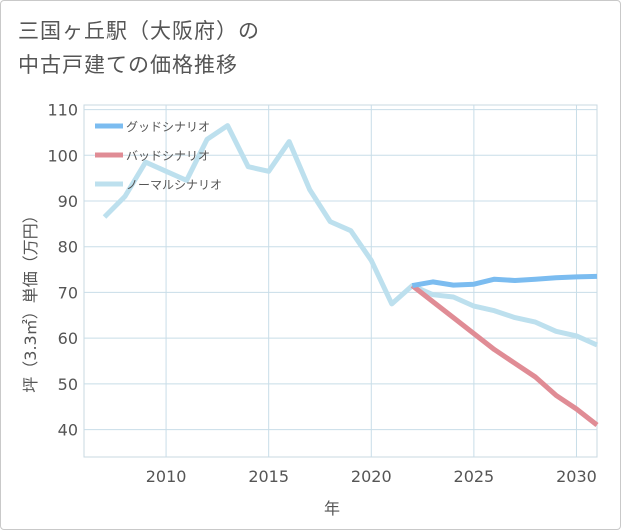 This screenshot has height=530, width=621. Describe the element at coordinates (166, 476) in the screenshot. I see `x-tick-label-2010: 2010` at that location.